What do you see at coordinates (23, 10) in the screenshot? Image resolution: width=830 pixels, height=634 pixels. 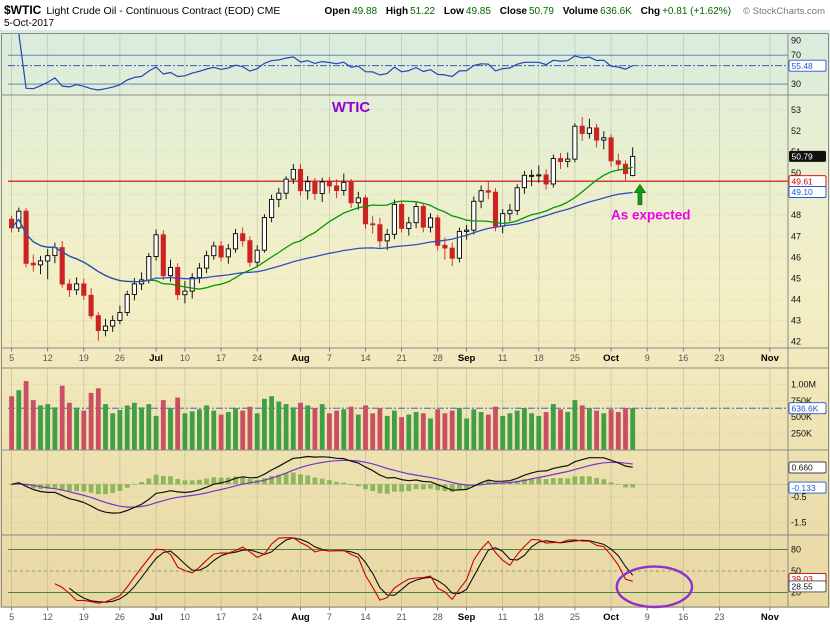 I see `ticker-symbol: $WTIC` at bounding box center [23, 10].